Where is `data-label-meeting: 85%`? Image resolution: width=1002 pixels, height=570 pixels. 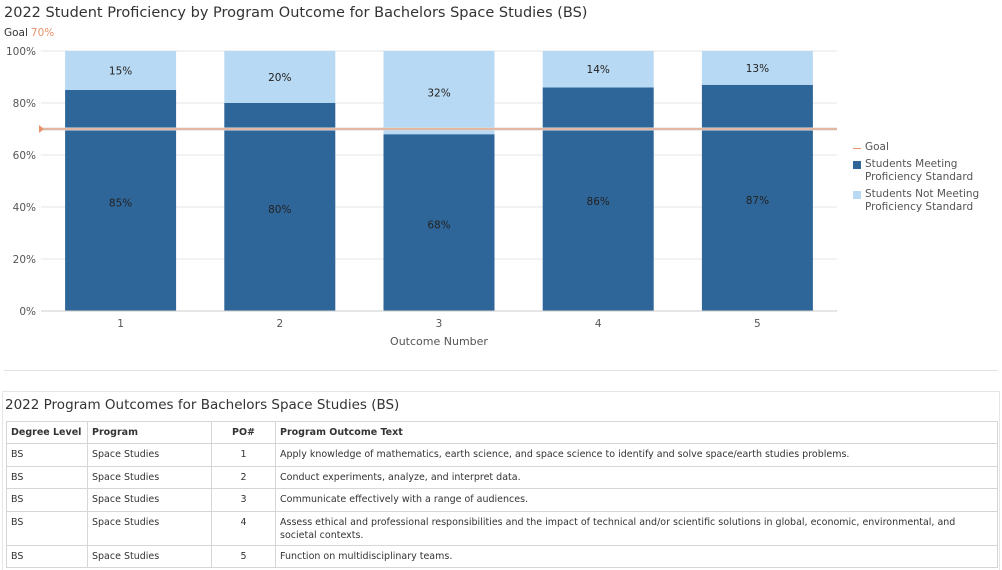
data-label-meeting: 85% is located at coordinates (120, 204).